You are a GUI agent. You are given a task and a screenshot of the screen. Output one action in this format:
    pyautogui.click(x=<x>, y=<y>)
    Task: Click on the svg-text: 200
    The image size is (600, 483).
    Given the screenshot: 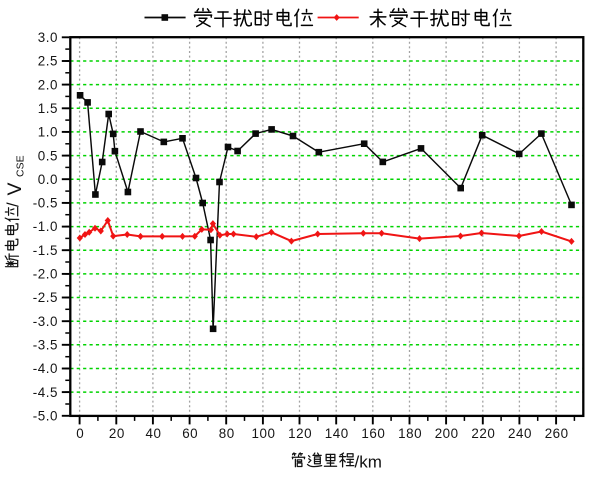 What is the action you would take?
    pyautogui.click(x=447, y=433)
    